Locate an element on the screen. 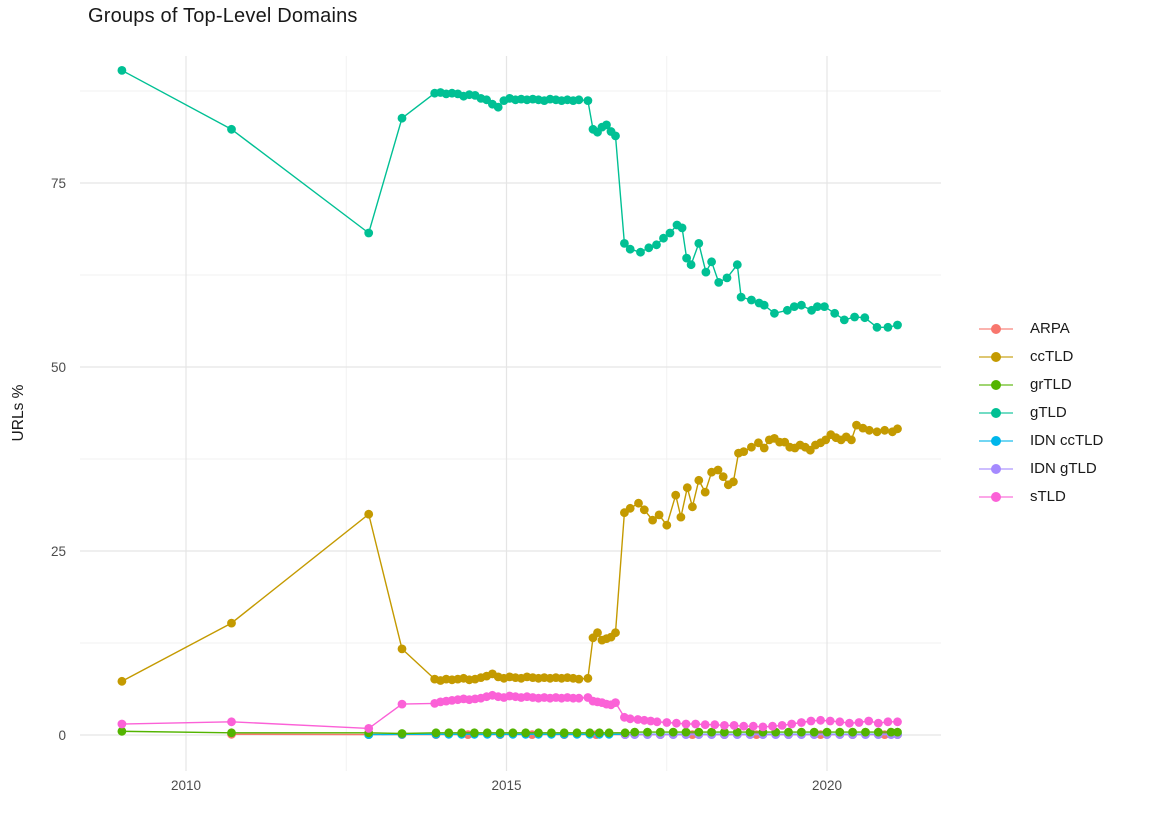 This screenshot has width=1164, height=827. y-tick-label: 75 is located at coordinates (58, 183).